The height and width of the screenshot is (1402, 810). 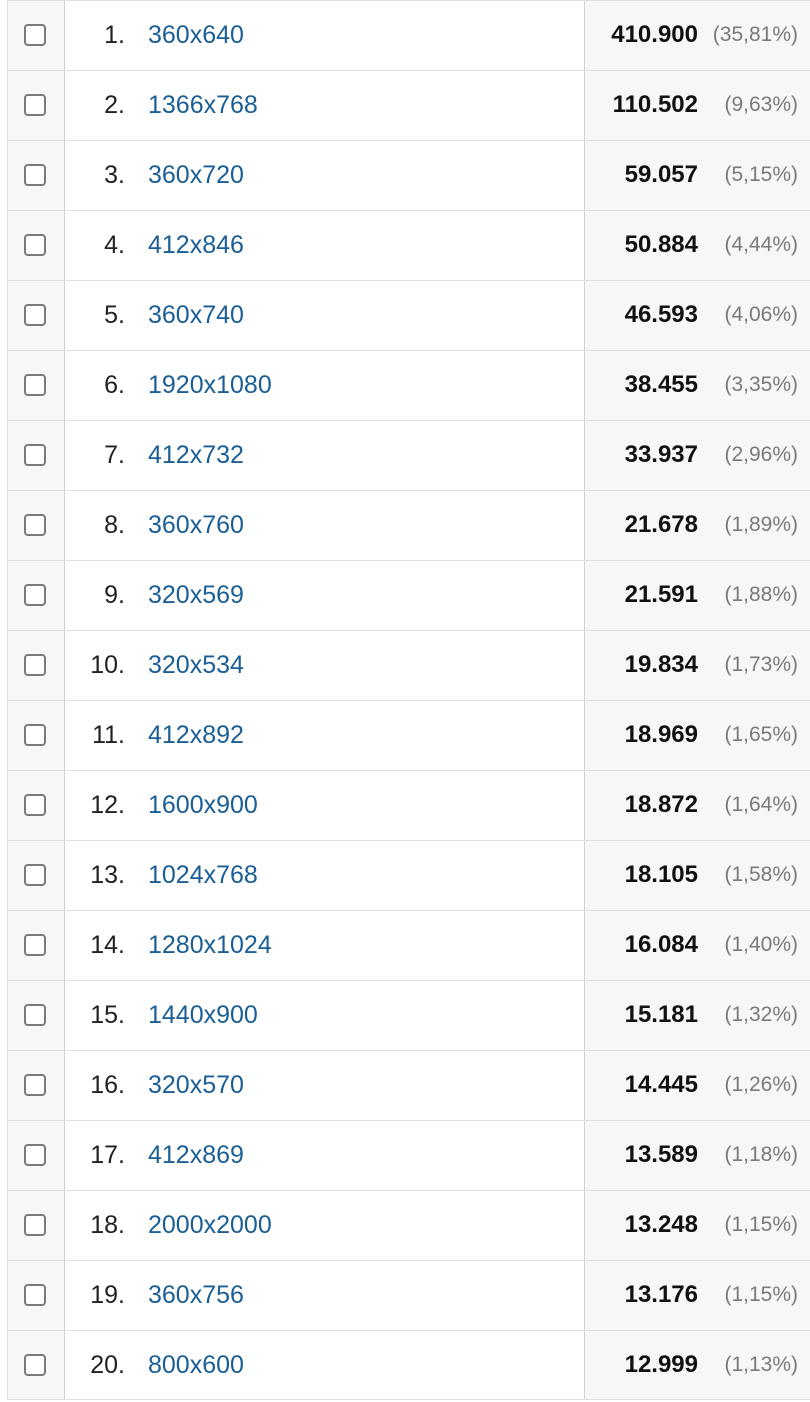 I want to click on metric-percent: (5,15%), so click(x=761, y=174).